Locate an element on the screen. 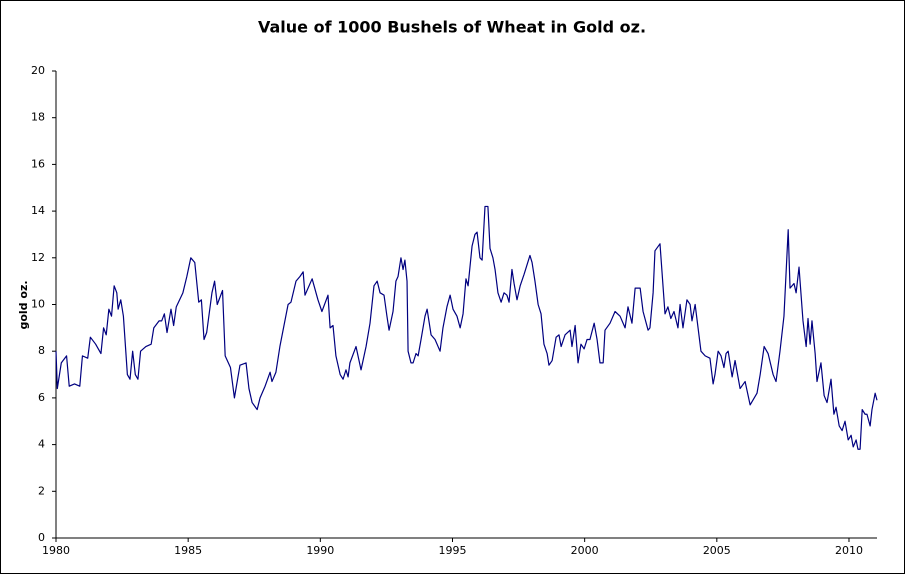  y-tick-label: 4 is located at coordinates (41, 444).